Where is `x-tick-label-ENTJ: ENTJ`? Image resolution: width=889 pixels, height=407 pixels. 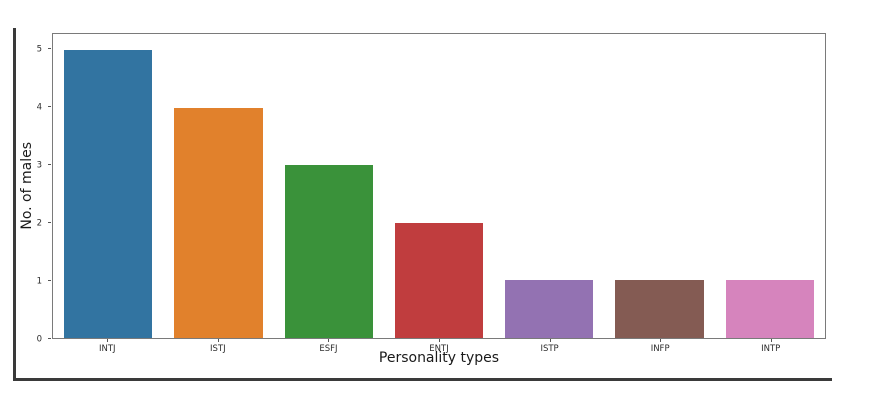
x-tick-label-ENTJ: ENTJ is located at coordinates (439, 349).